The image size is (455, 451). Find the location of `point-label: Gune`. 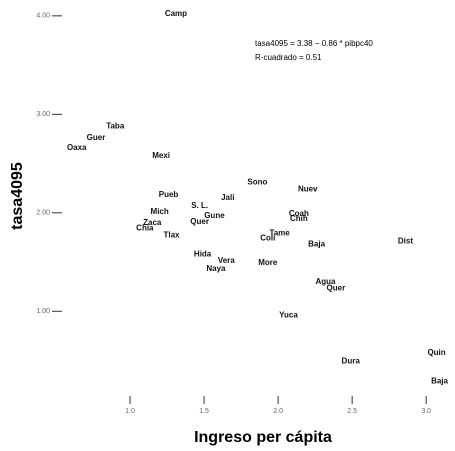

point-label: Gune is located at coordinates (214, 215).